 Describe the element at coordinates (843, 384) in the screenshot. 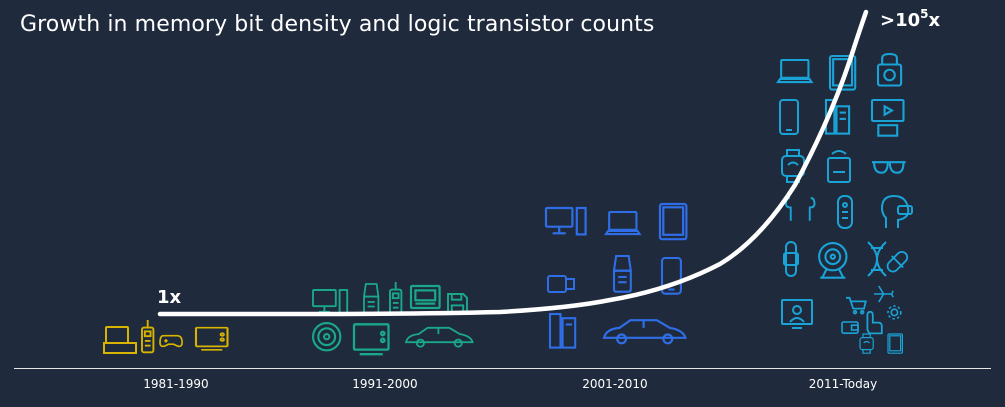

I see `era-label-2011-today: 2011-Today` at that location.